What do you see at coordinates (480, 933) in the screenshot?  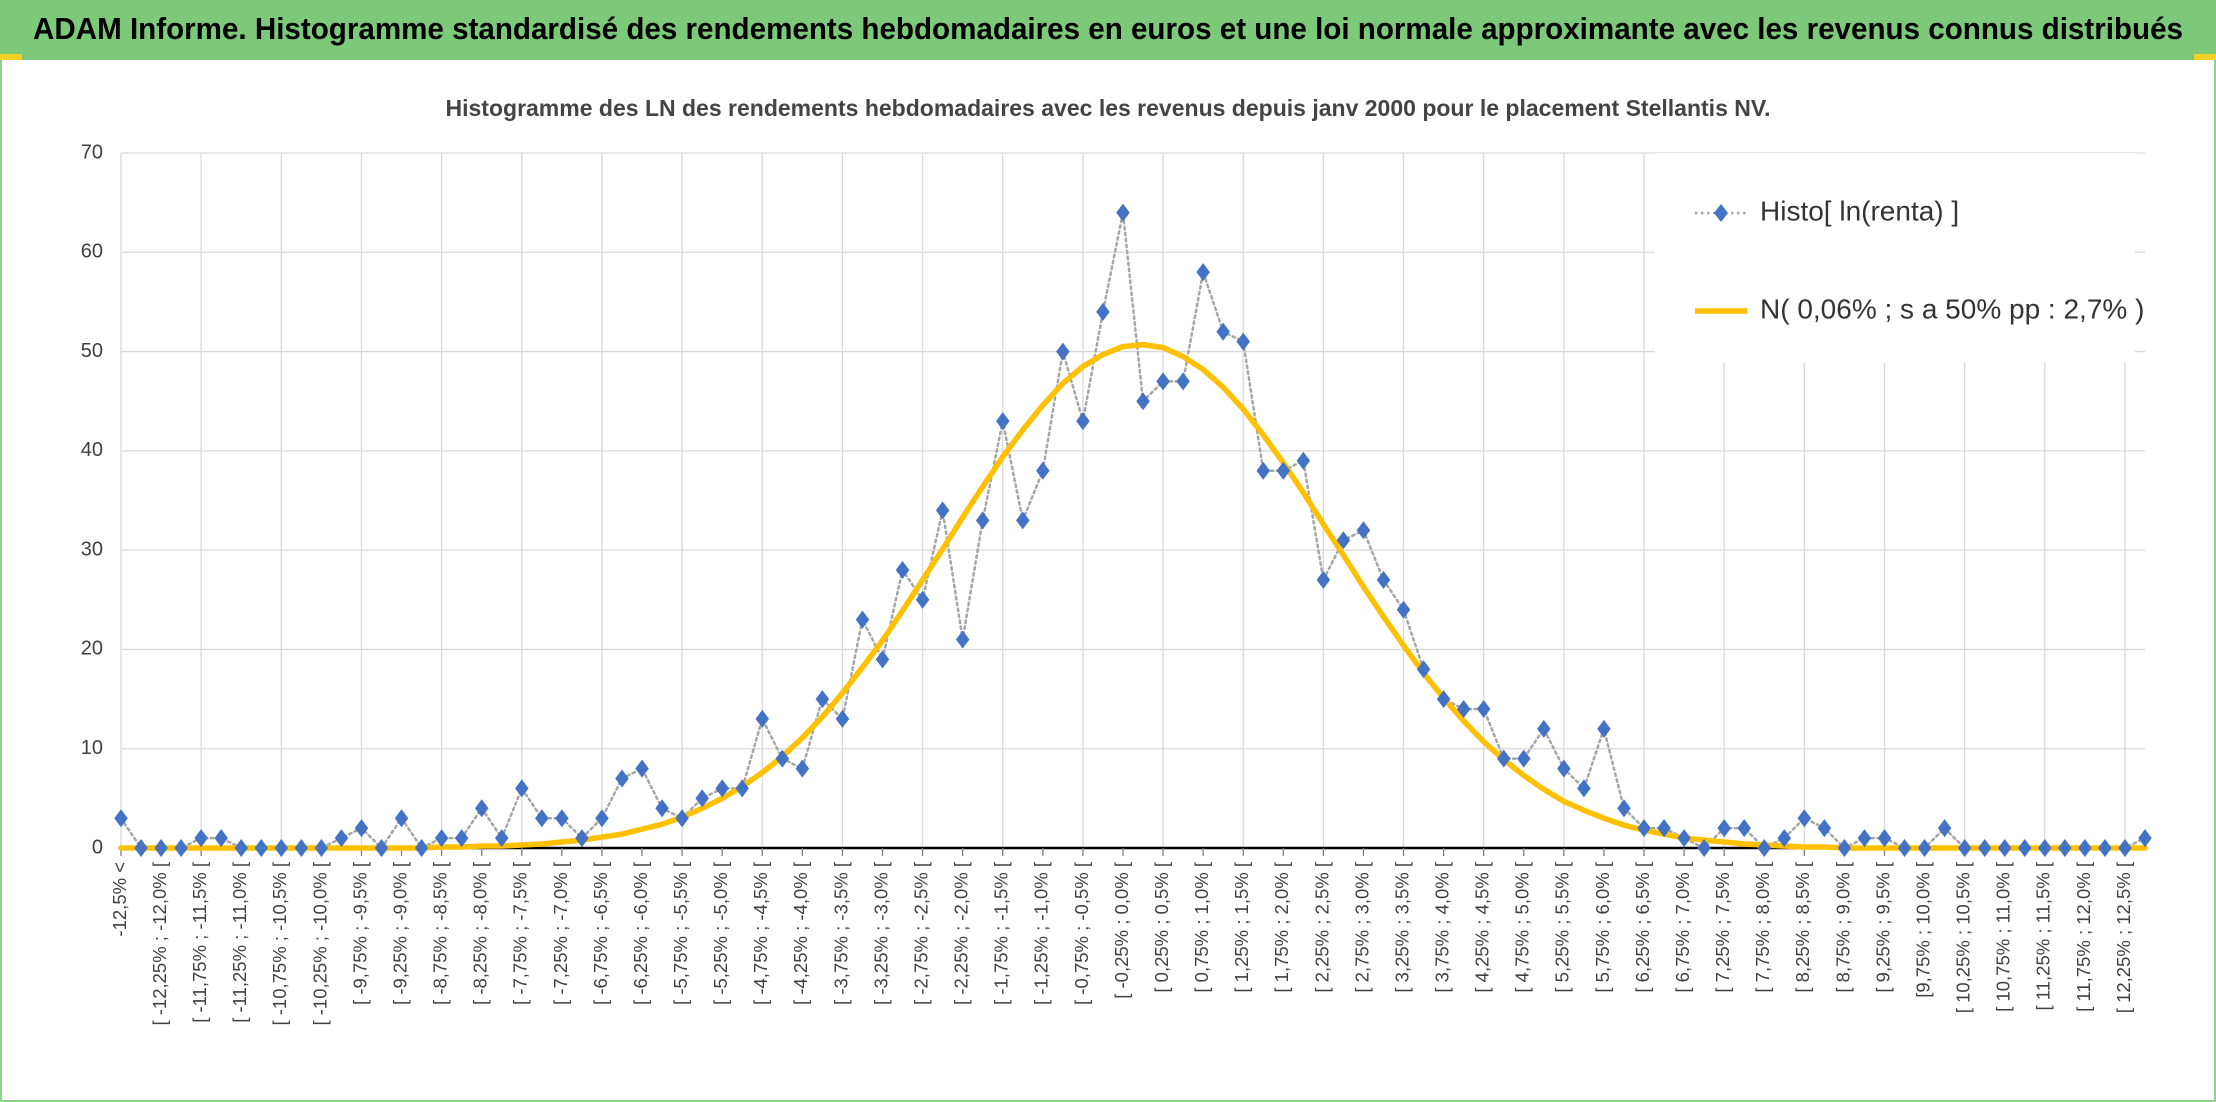 I see `x-tick-label: [ -8,25% ; -8,0% [` at bounding box center [480, 933].